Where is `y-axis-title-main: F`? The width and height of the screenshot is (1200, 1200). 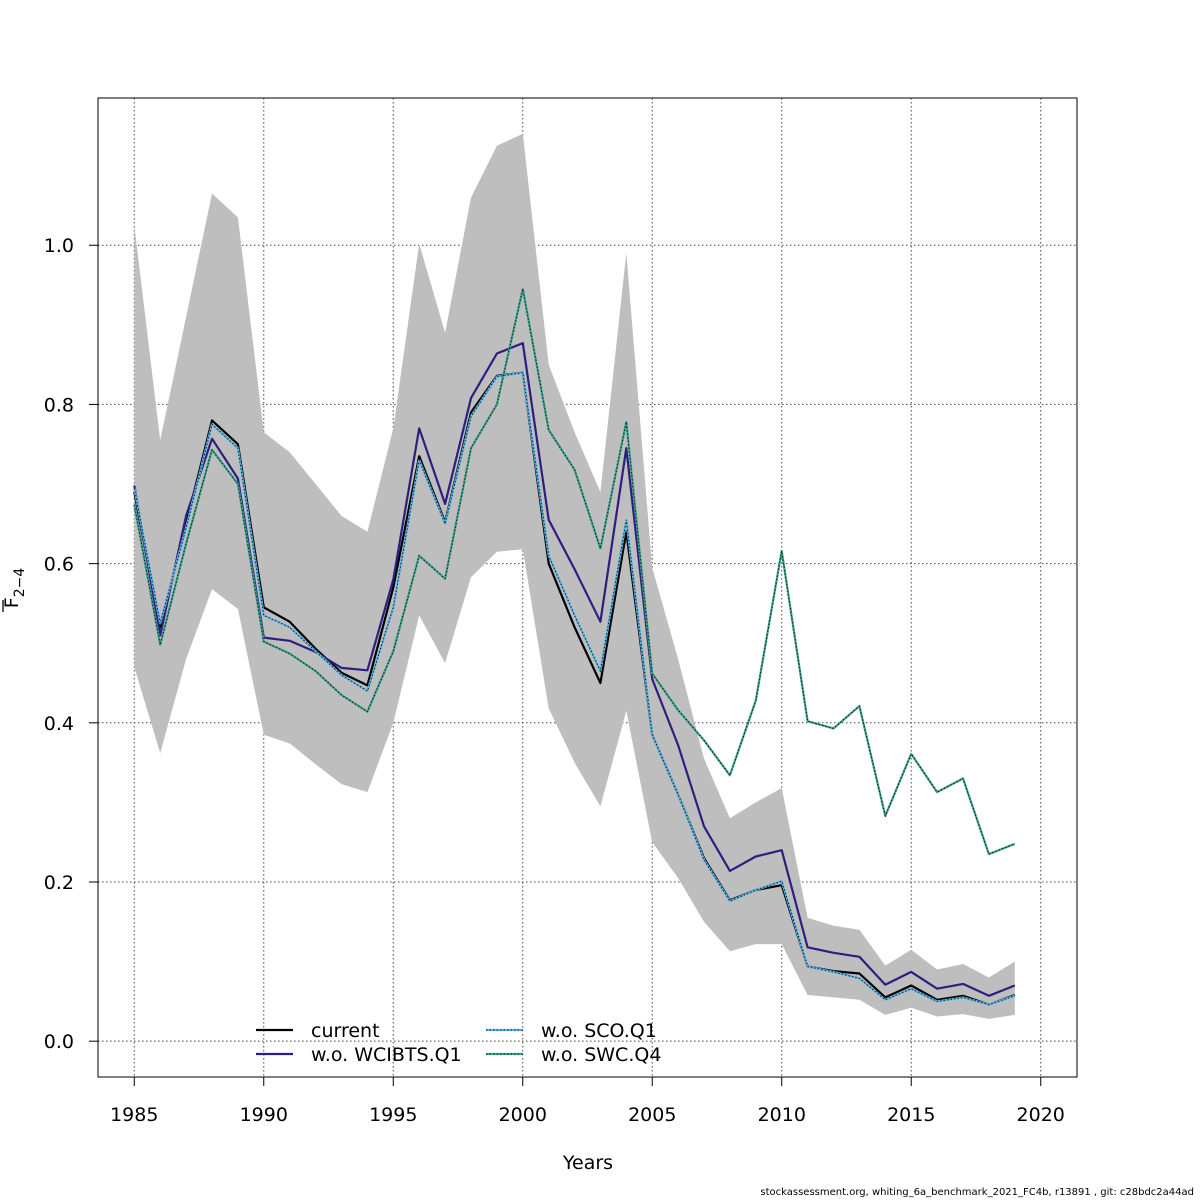 y-axis-title-main: F is located at coordinates (12, 602).